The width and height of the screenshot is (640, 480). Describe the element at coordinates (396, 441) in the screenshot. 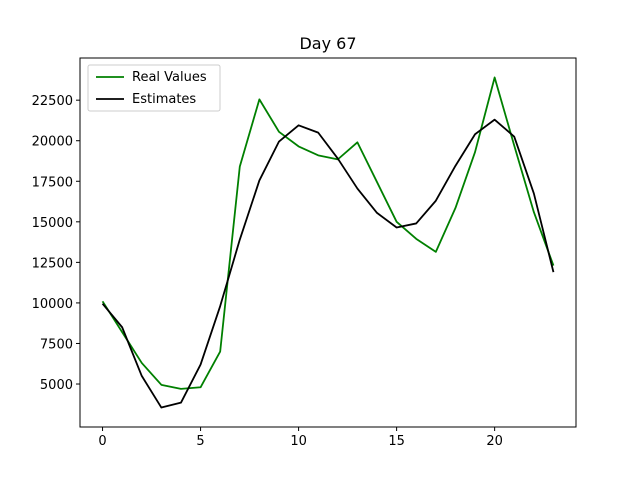

I see `x-tick-label: 15` at that location.